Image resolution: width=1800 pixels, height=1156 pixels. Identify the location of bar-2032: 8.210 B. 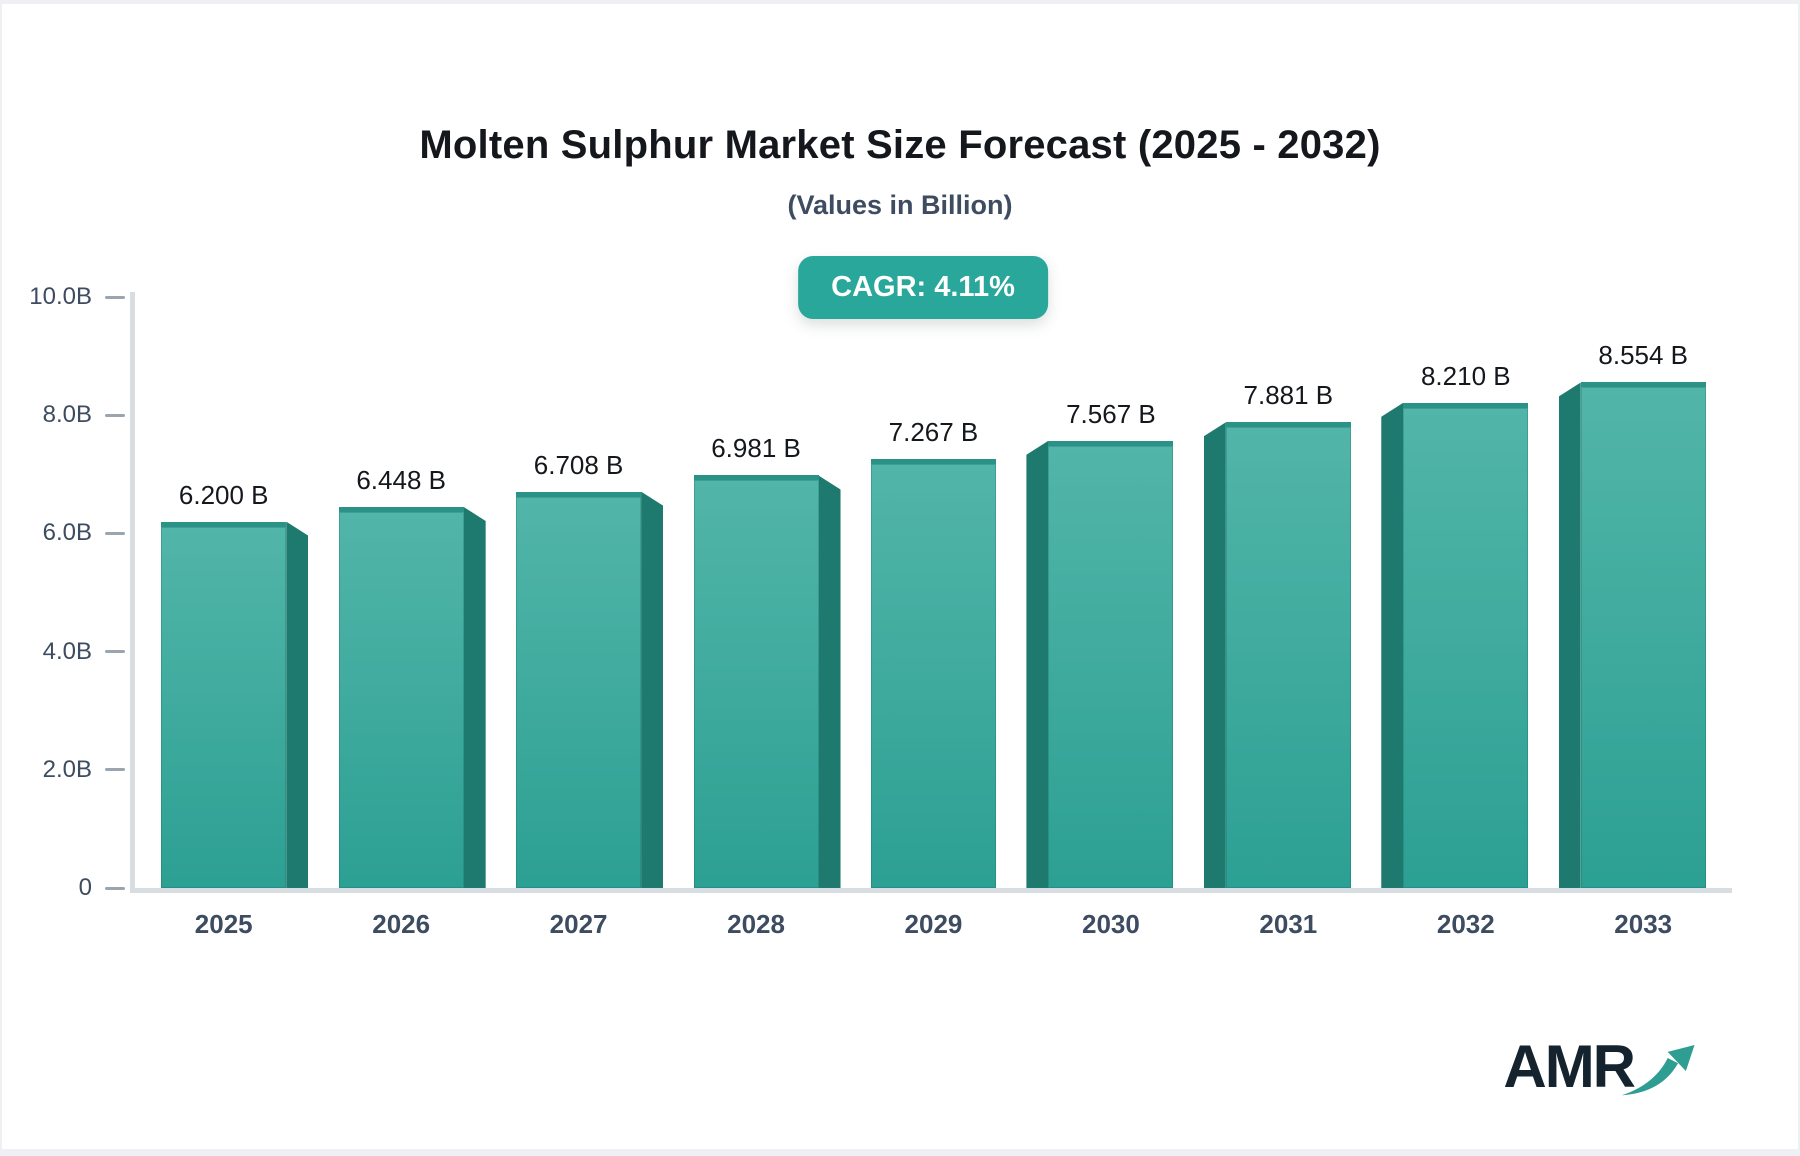
(1455, 624).